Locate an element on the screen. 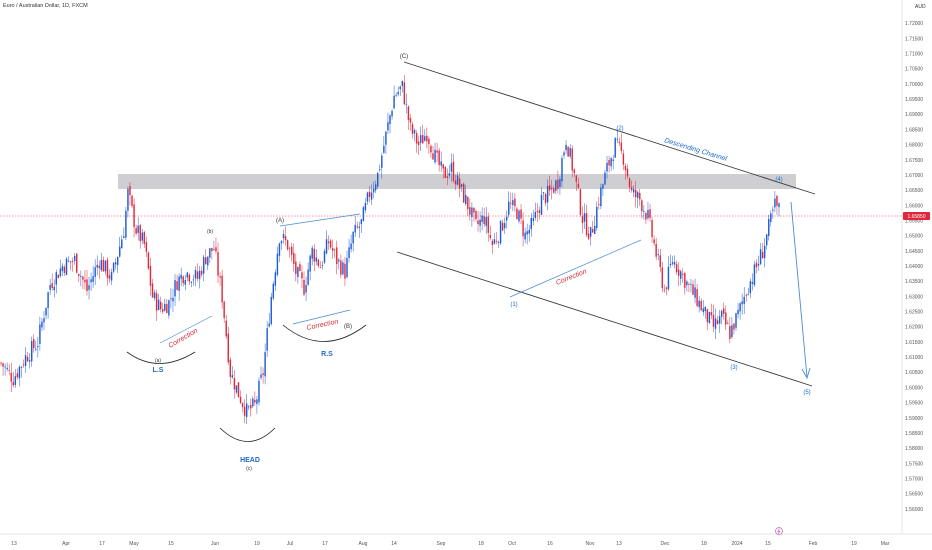 The width and height of the screenshot is (932, 550). correction-line-mid is located at coordinates (575, 268).